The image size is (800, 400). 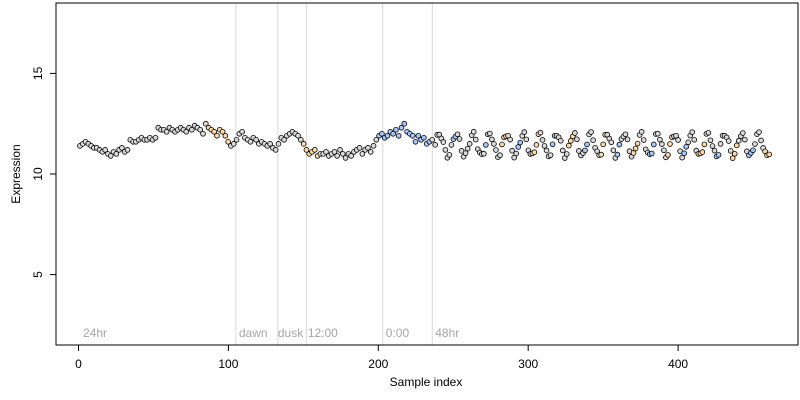 I want to click on y-tick-label-1: 10, so click(x=38, y=174).